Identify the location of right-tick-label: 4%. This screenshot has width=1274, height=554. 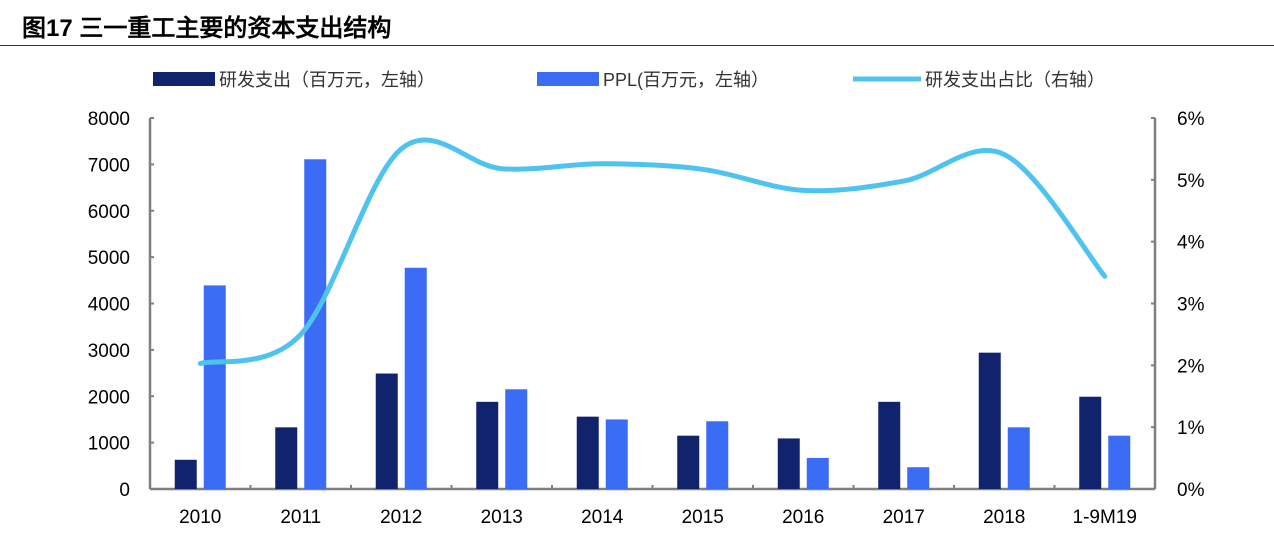
(1191, 243).